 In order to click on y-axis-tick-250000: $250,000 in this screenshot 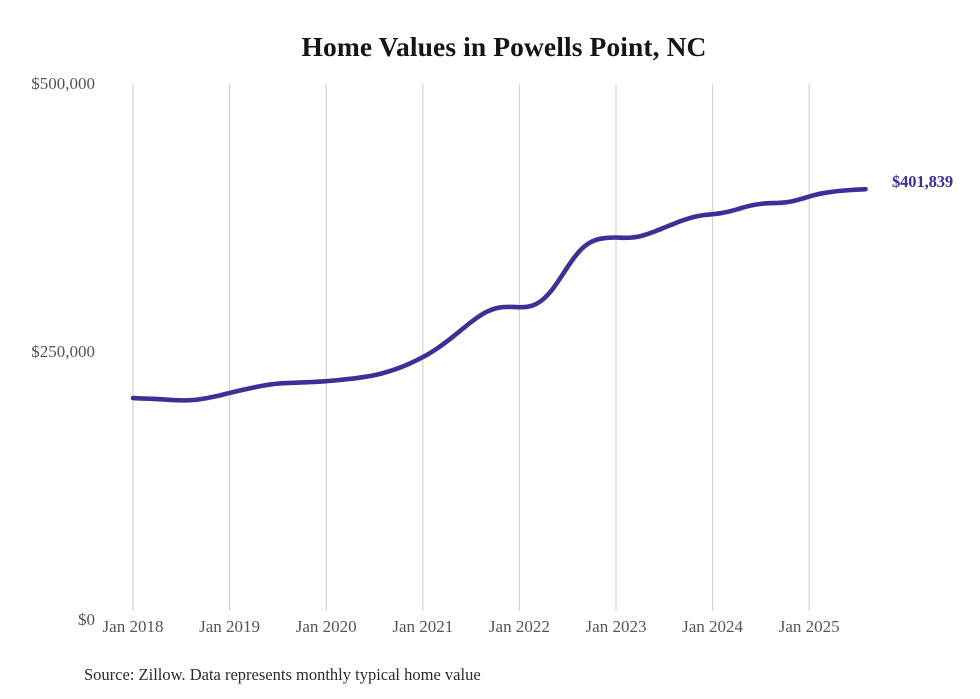, I will do `click(63, 351)`.